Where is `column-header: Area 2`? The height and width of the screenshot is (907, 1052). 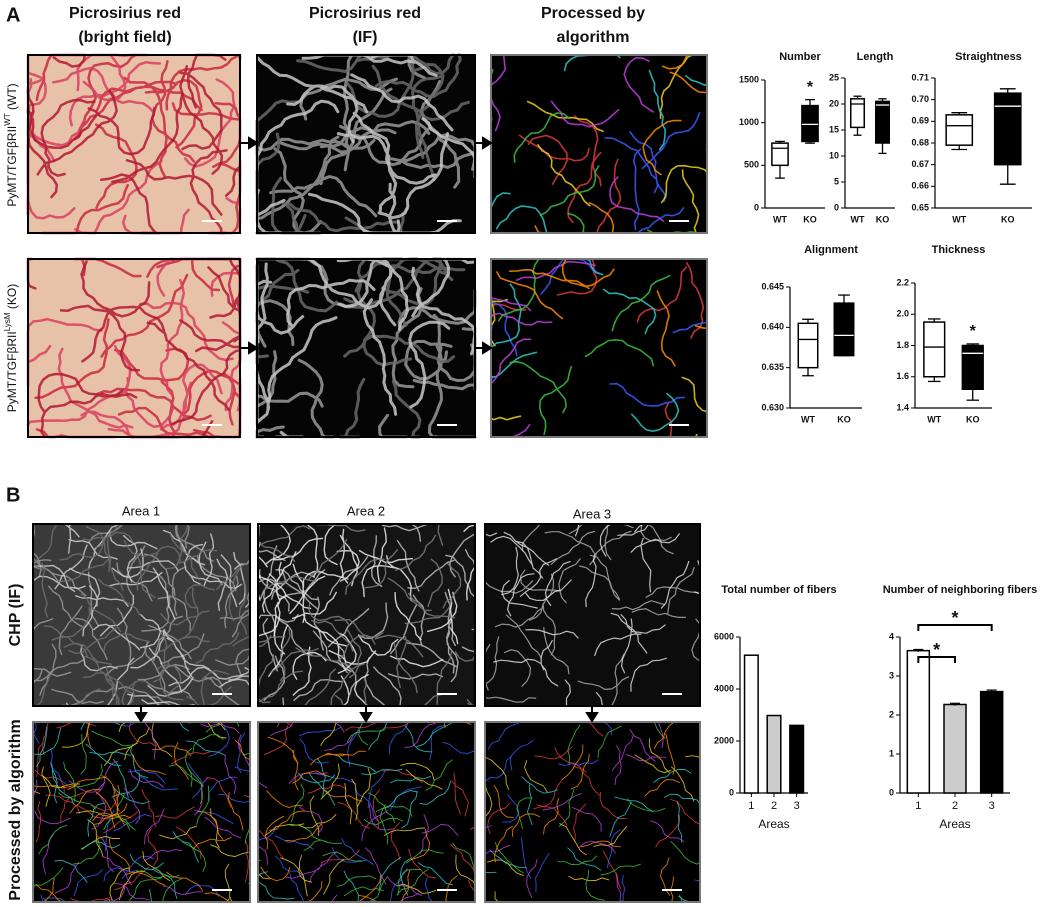 column-header: Area 2 is located at coordinates (366, 510).